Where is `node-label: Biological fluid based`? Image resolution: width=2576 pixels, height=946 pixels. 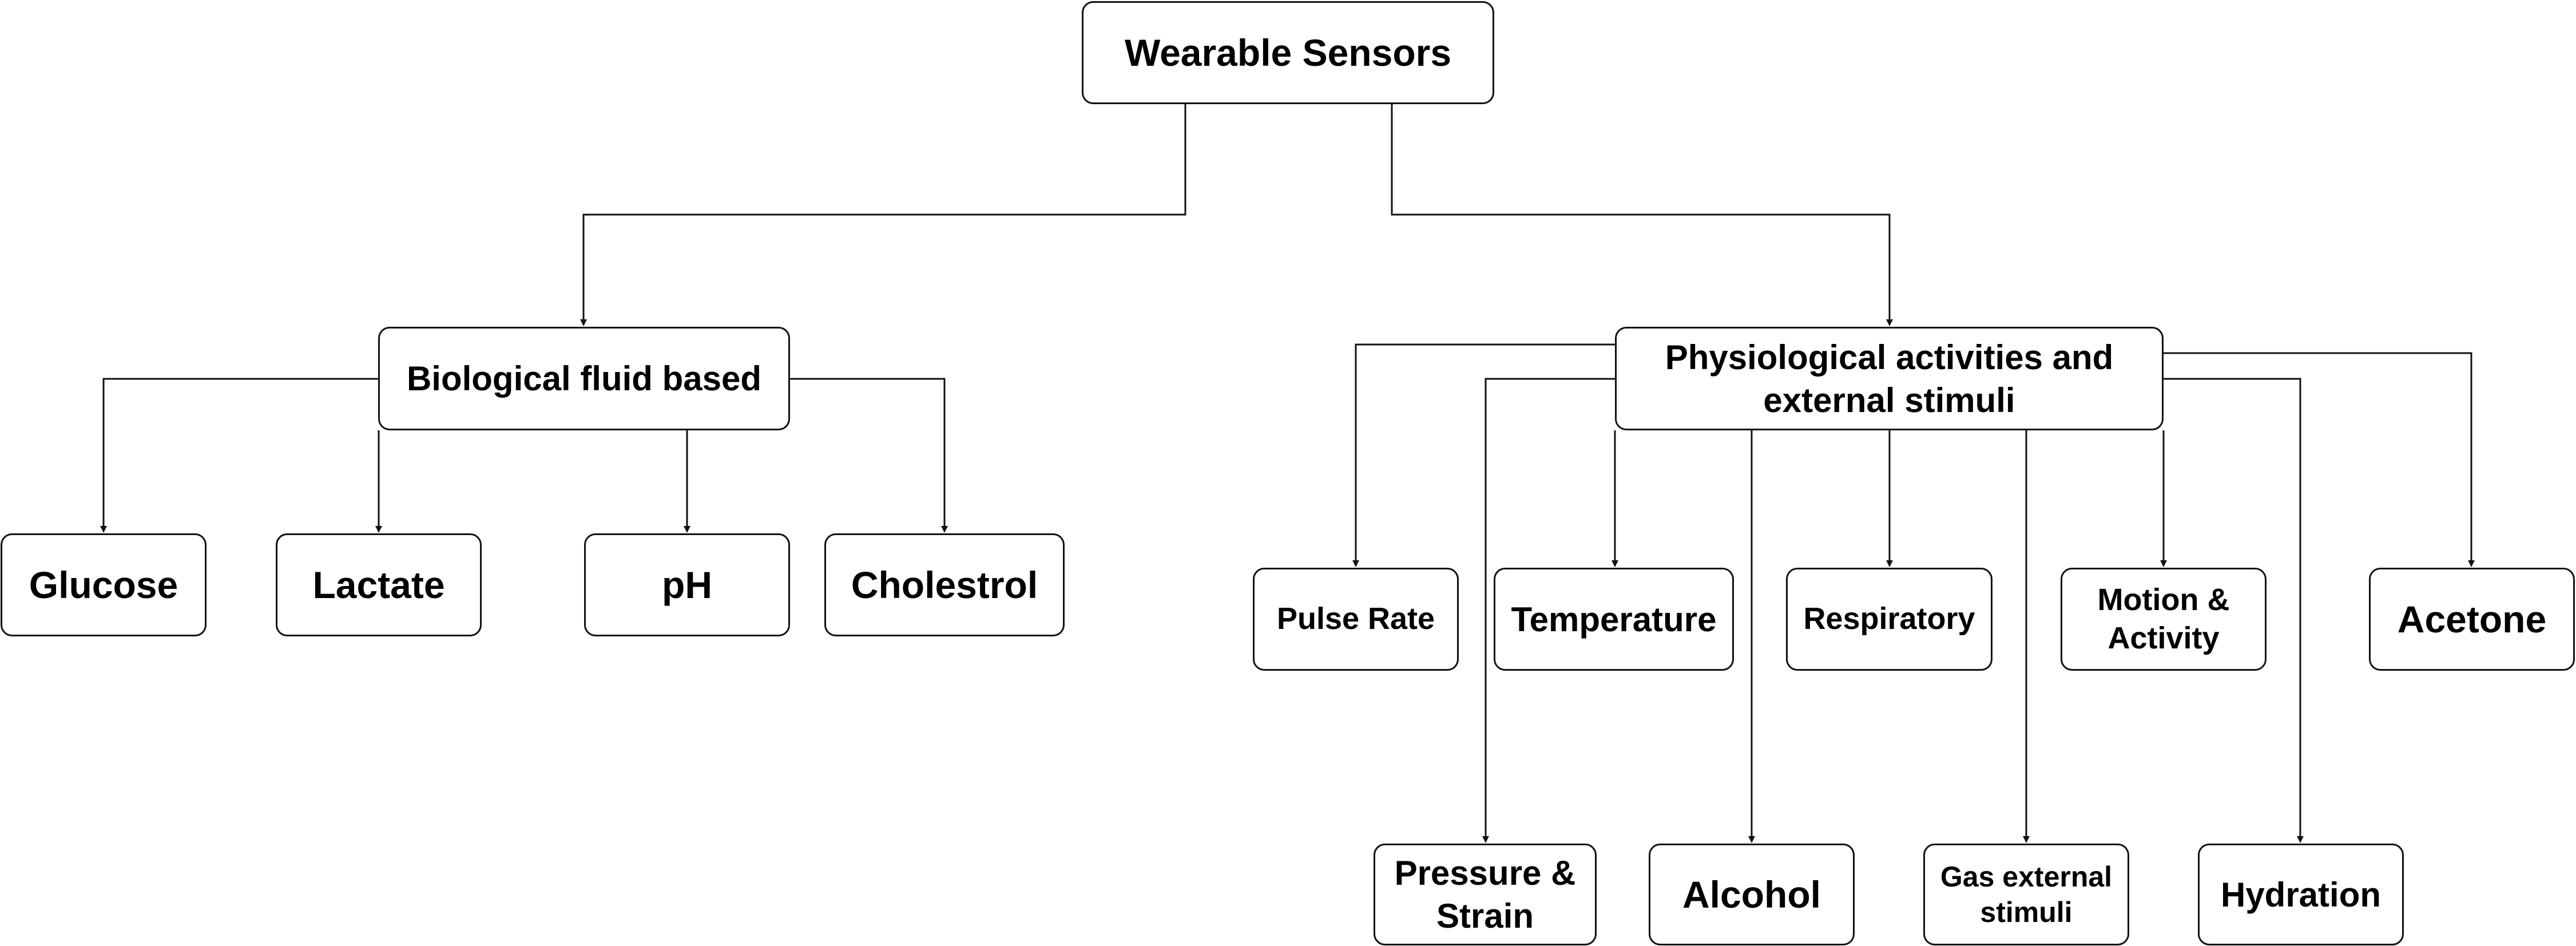
node-label: Biological fluid based is located at coordinates (584, 378).